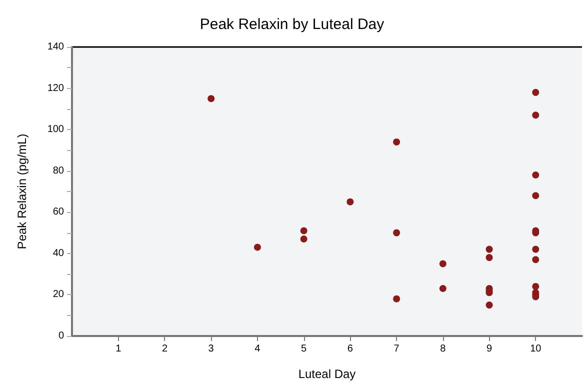  I want to click on y-tick-label: 0, so click(61, 336).